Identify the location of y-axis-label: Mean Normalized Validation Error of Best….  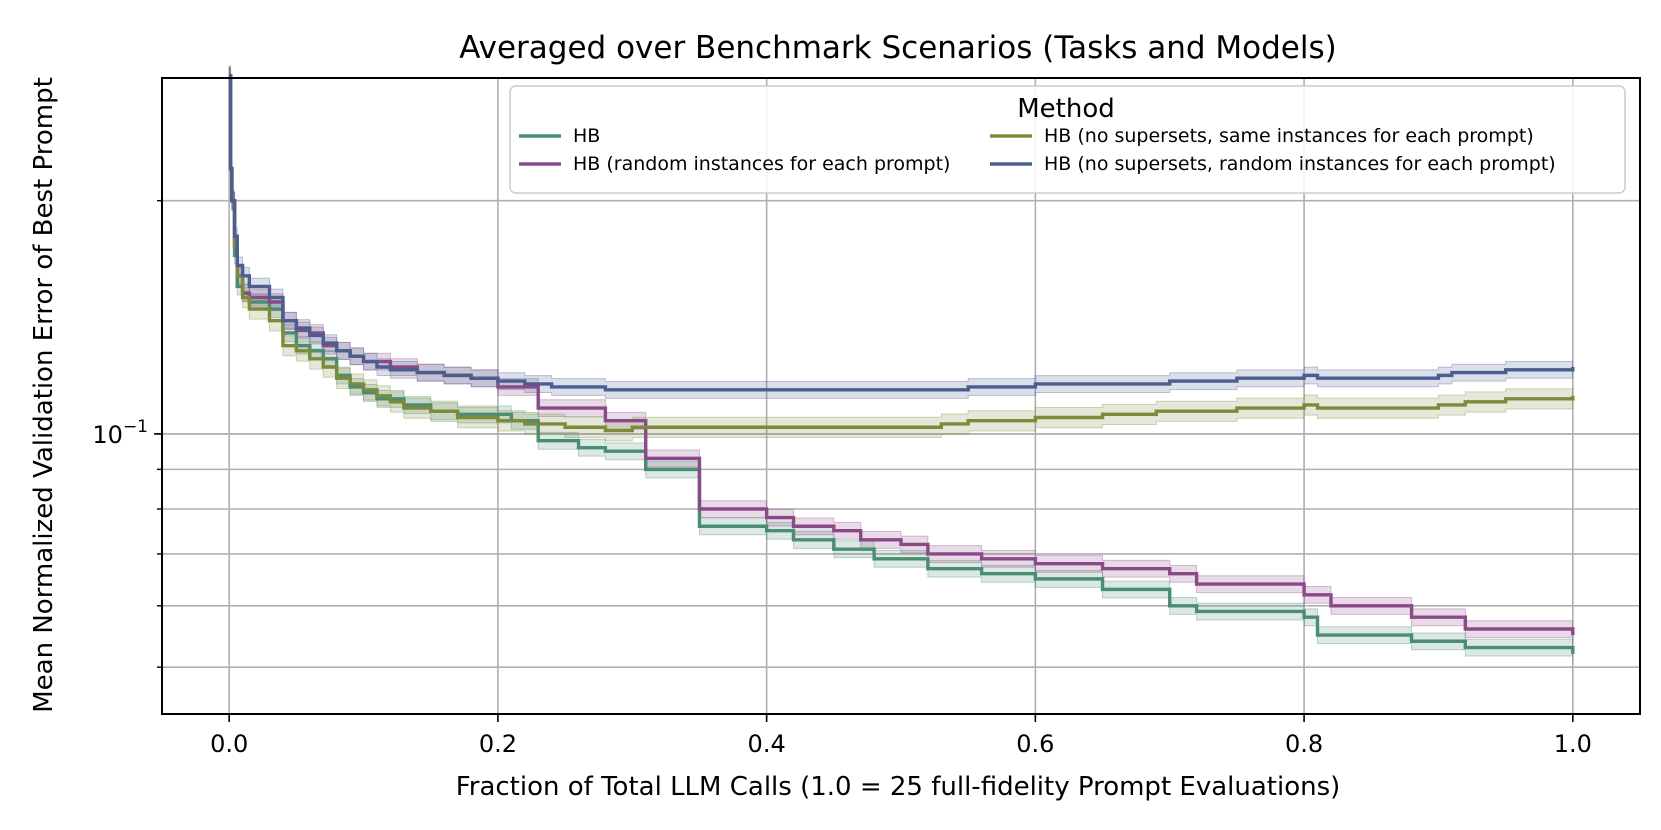
(44, 395).